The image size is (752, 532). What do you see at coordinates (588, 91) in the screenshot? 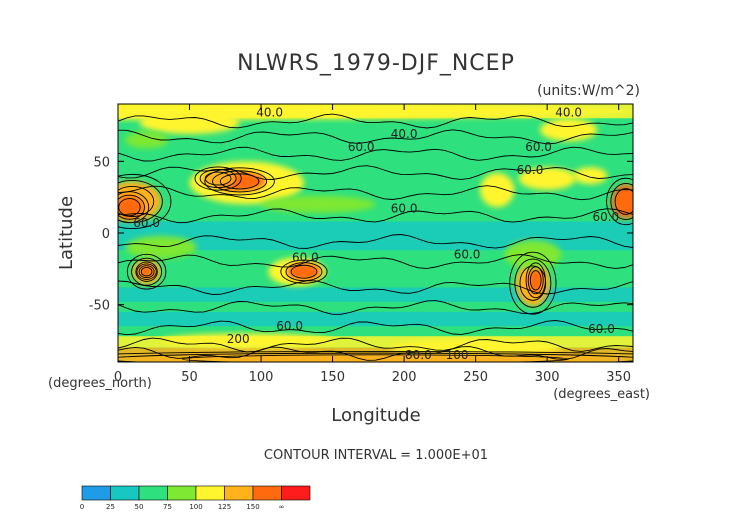
I see `units-label: (units:W/m^2)` at bounding box center [588, 91].